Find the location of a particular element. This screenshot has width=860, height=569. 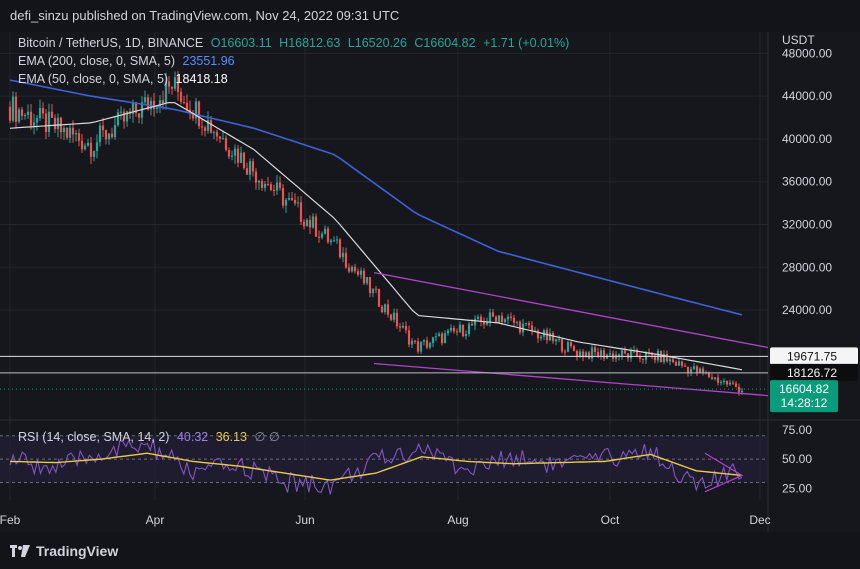

rsi-divergence-lines is located at coordinates (724, 472).